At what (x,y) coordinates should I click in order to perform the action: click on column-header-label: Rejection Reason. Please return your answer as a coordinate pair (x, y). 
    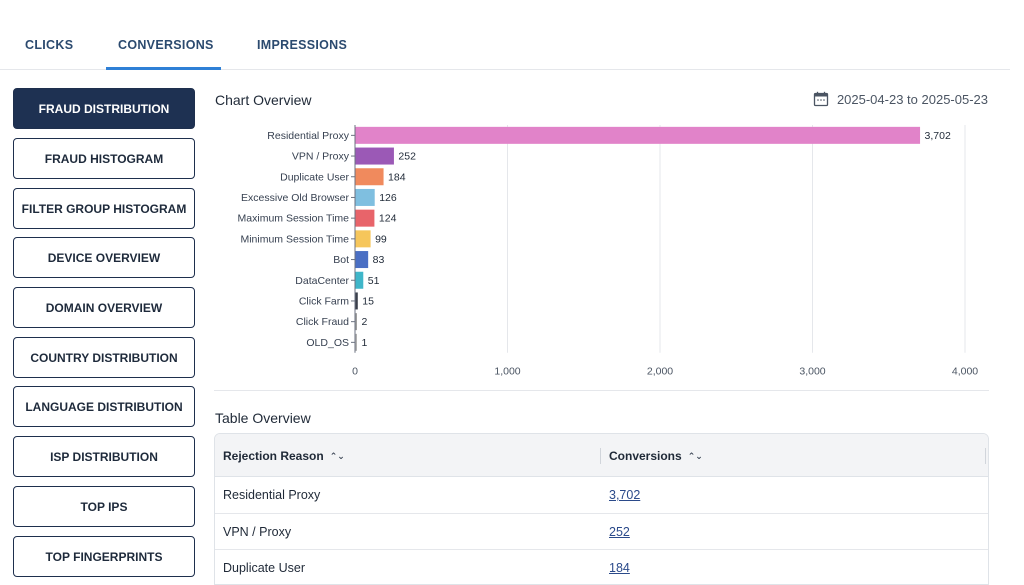
    Looking at the image, I should click on (273, 456).